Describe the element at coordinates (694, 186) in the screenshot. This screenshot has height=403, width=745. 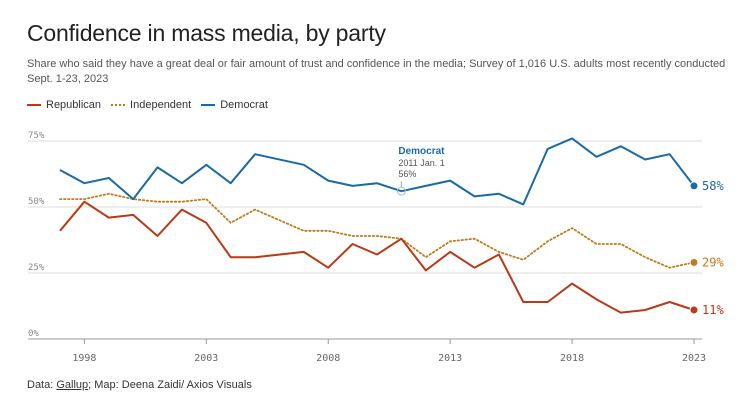
I see `end-point-democrat` at that location.